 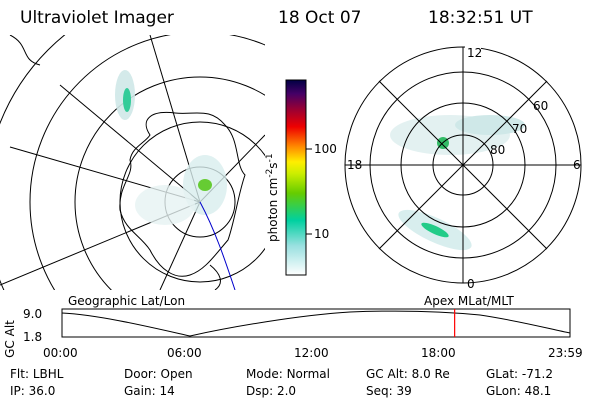 What do you see at coordinates (37, 374) in the screenshot?
I see `flt-field: Flt: LBHL` at bounding box center [37, 374].